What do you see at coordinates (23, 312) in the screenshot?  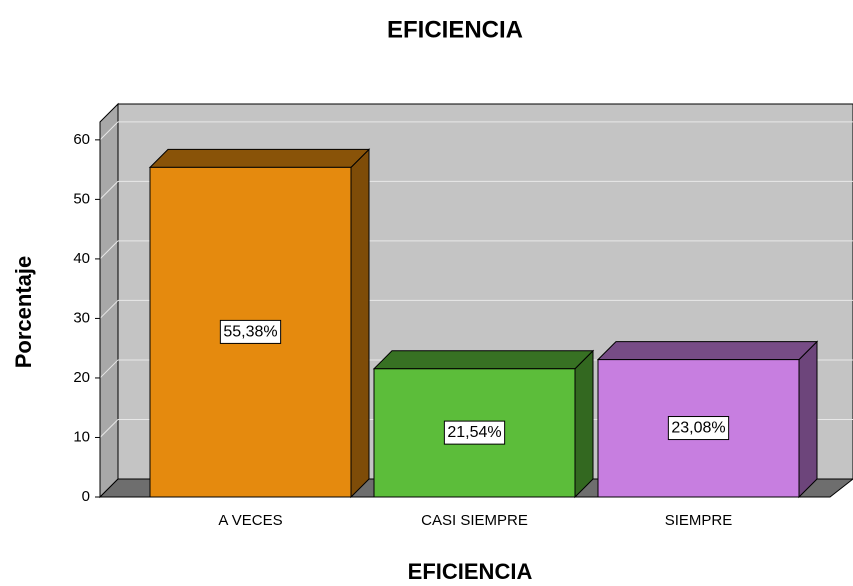 I see `y-axis-label: Porcentaje` at bounding box center [23, 312].